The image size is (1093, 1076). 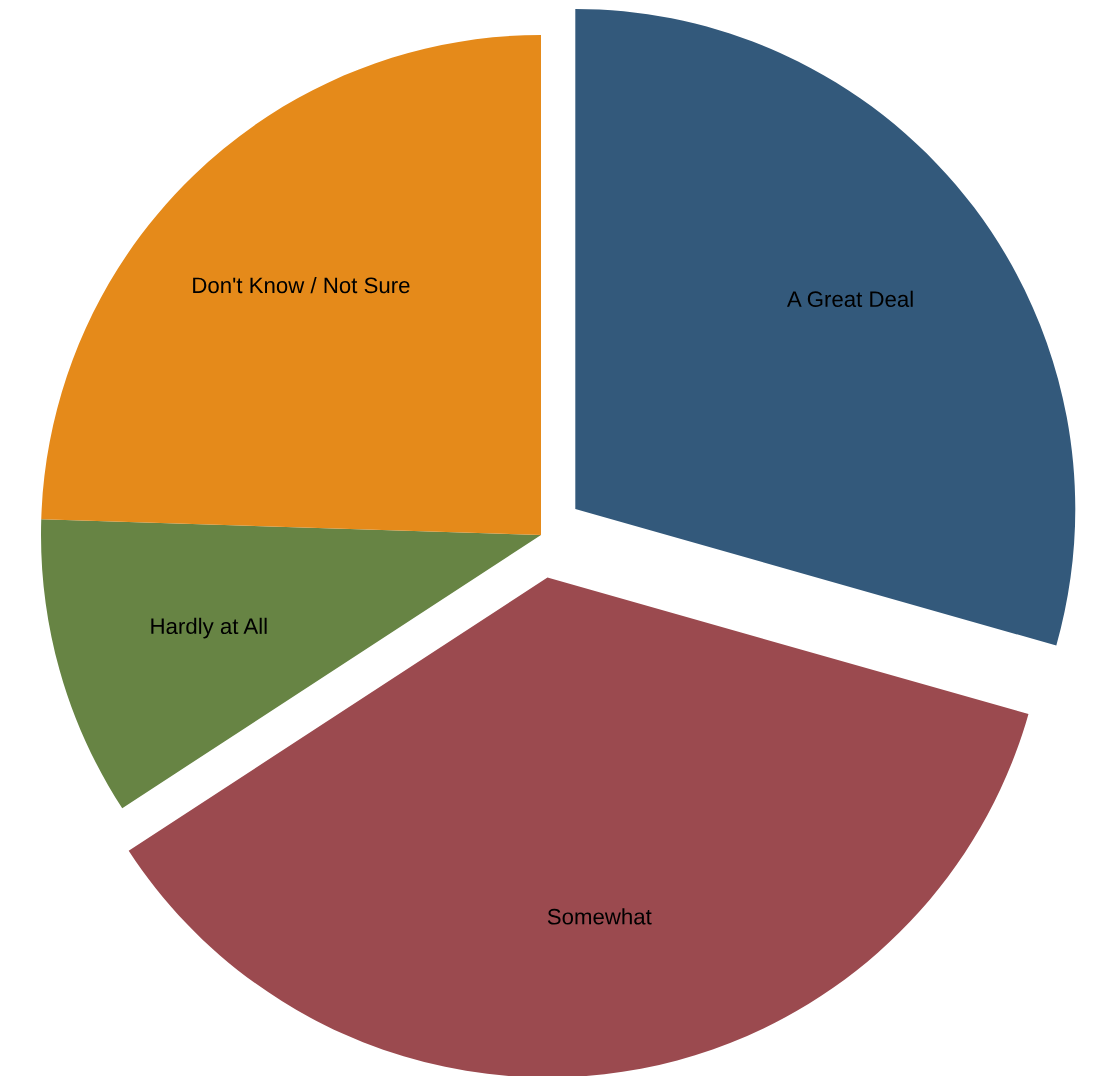 I want to click on slice-label: Somewhat, so click(x=599, y=916).